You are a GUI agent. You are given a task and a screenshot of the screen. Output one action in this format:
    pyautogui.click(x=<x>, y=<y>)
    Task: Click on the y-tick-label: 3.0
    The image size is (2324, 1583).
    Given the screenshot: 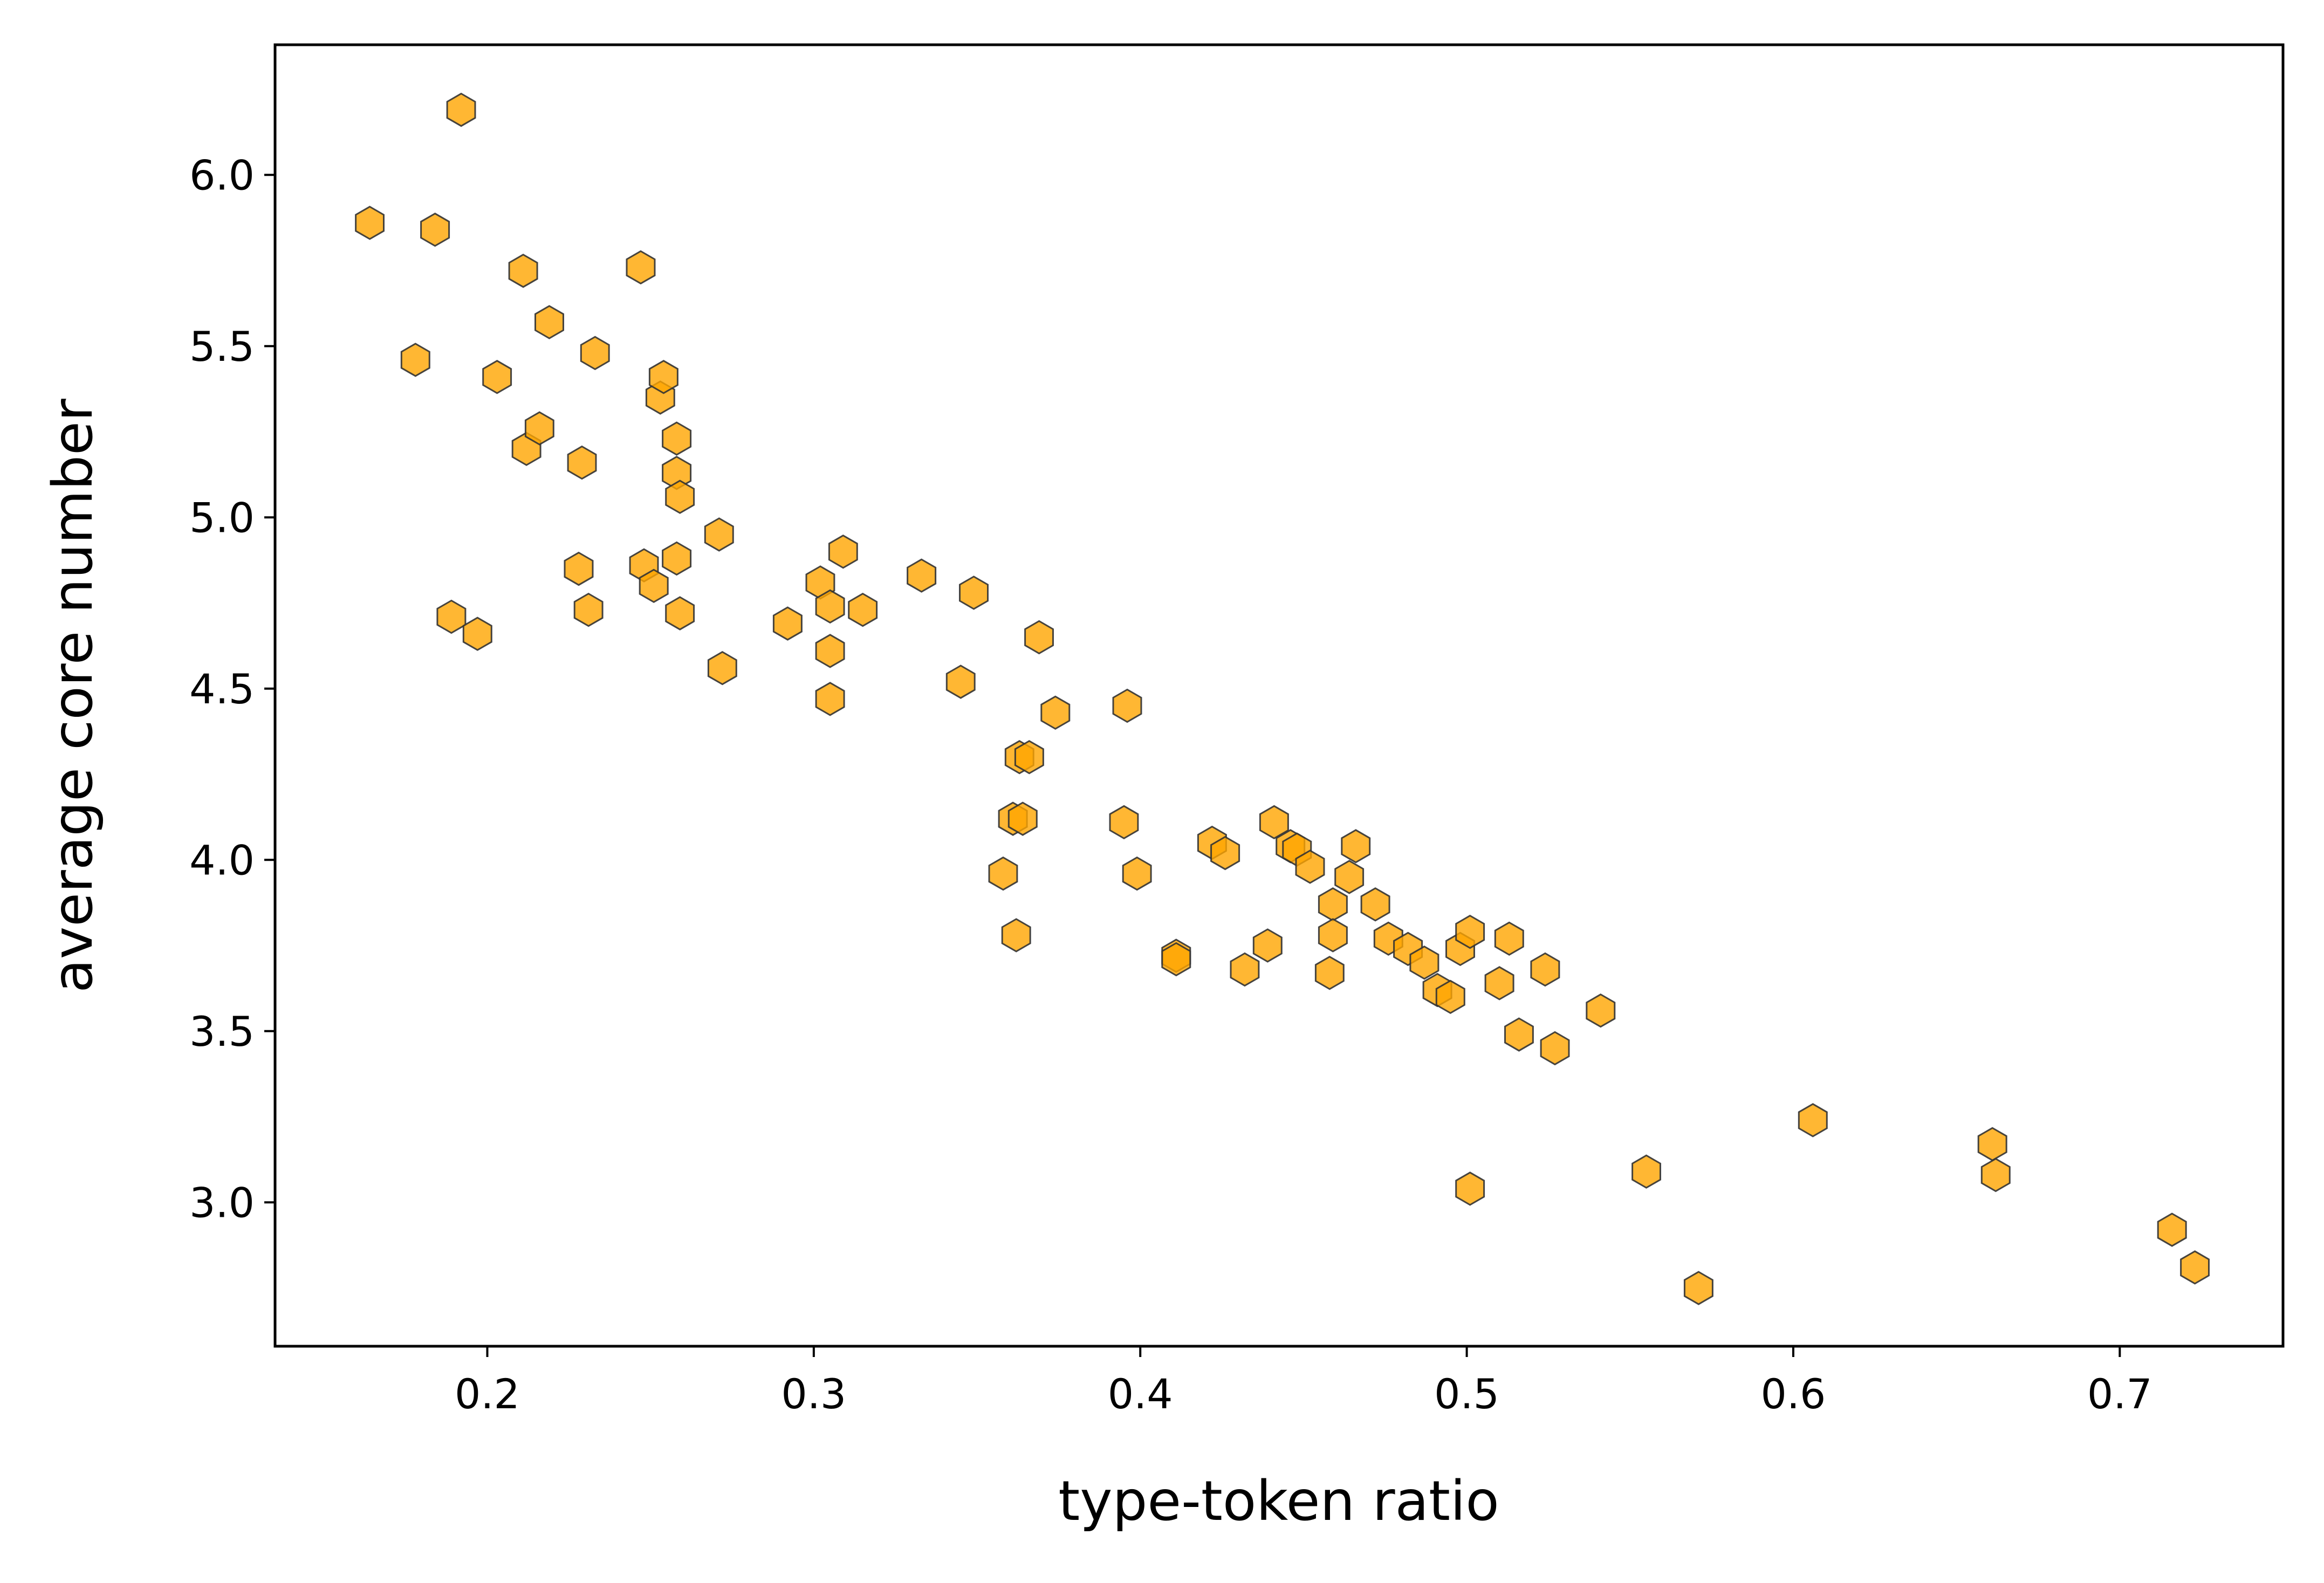 What is the action you would take?
    pyautogui.click(x=222, y=1202)
    